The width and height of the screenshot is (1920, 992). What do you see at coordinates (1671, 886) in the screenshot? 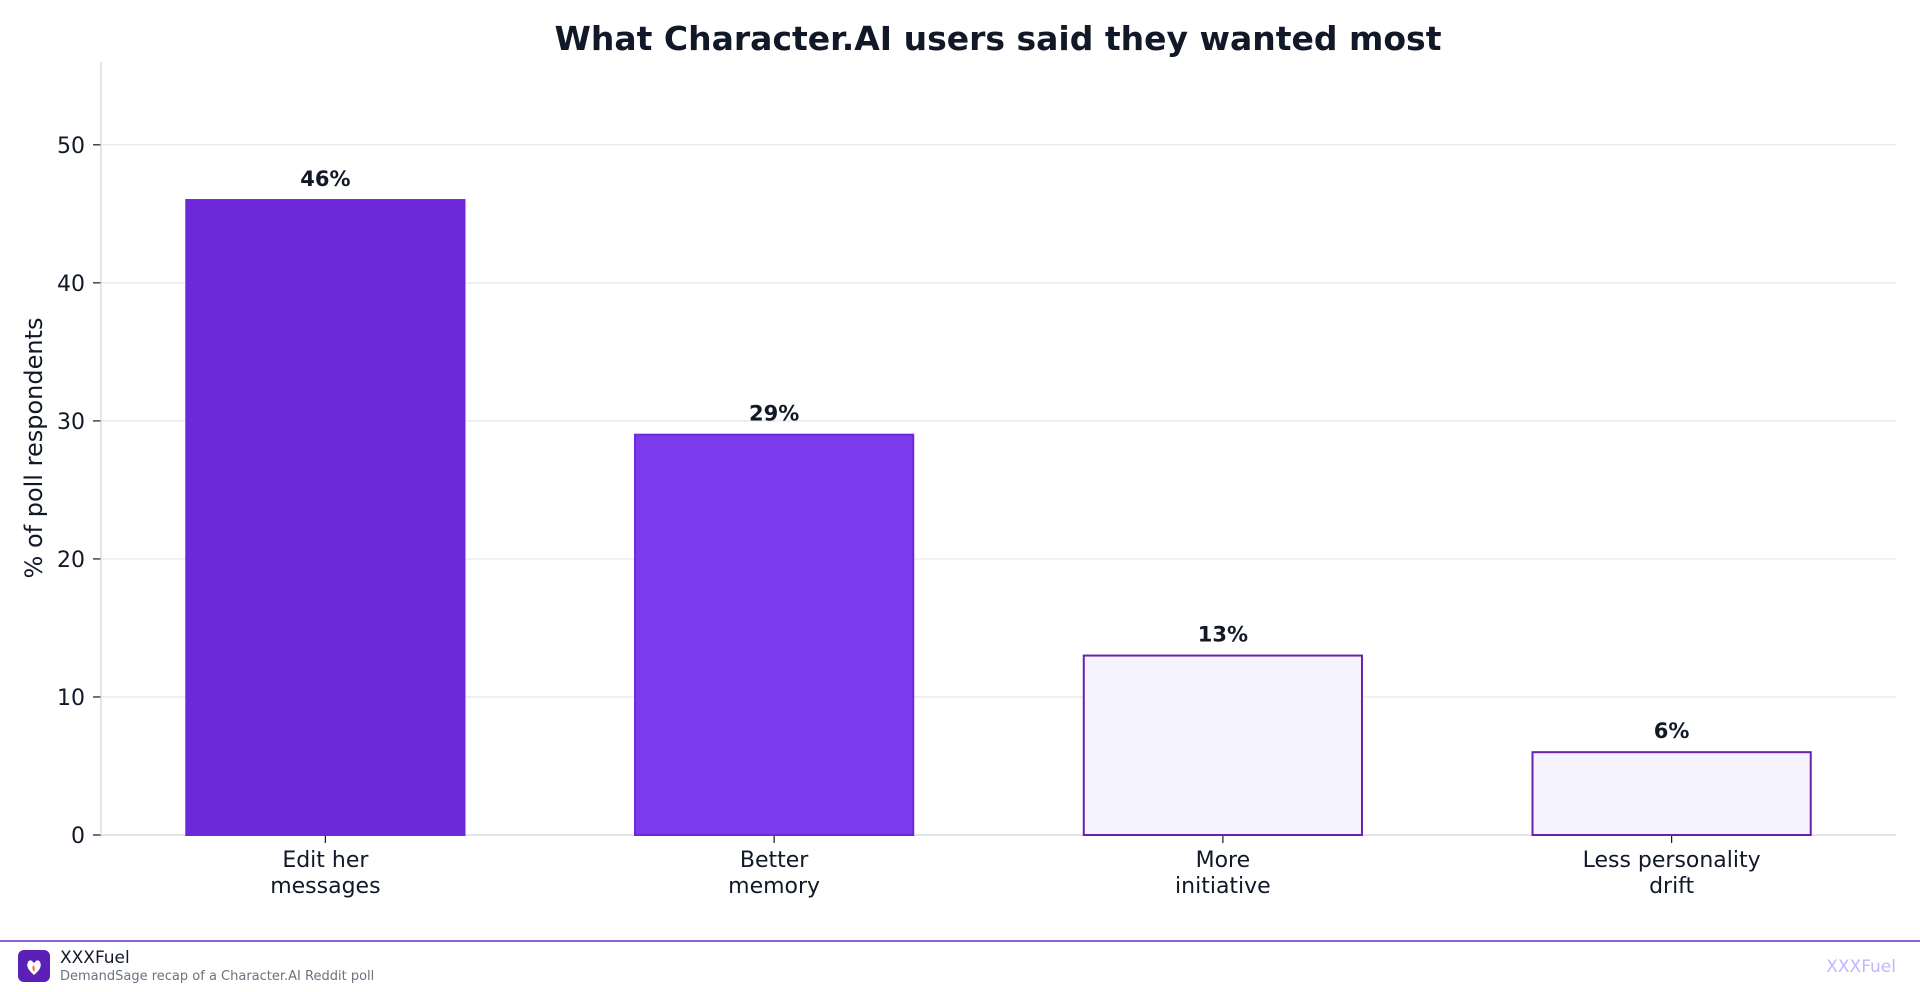
I see `x-tick-label-line: drift` at bounding box center [1671, 886].